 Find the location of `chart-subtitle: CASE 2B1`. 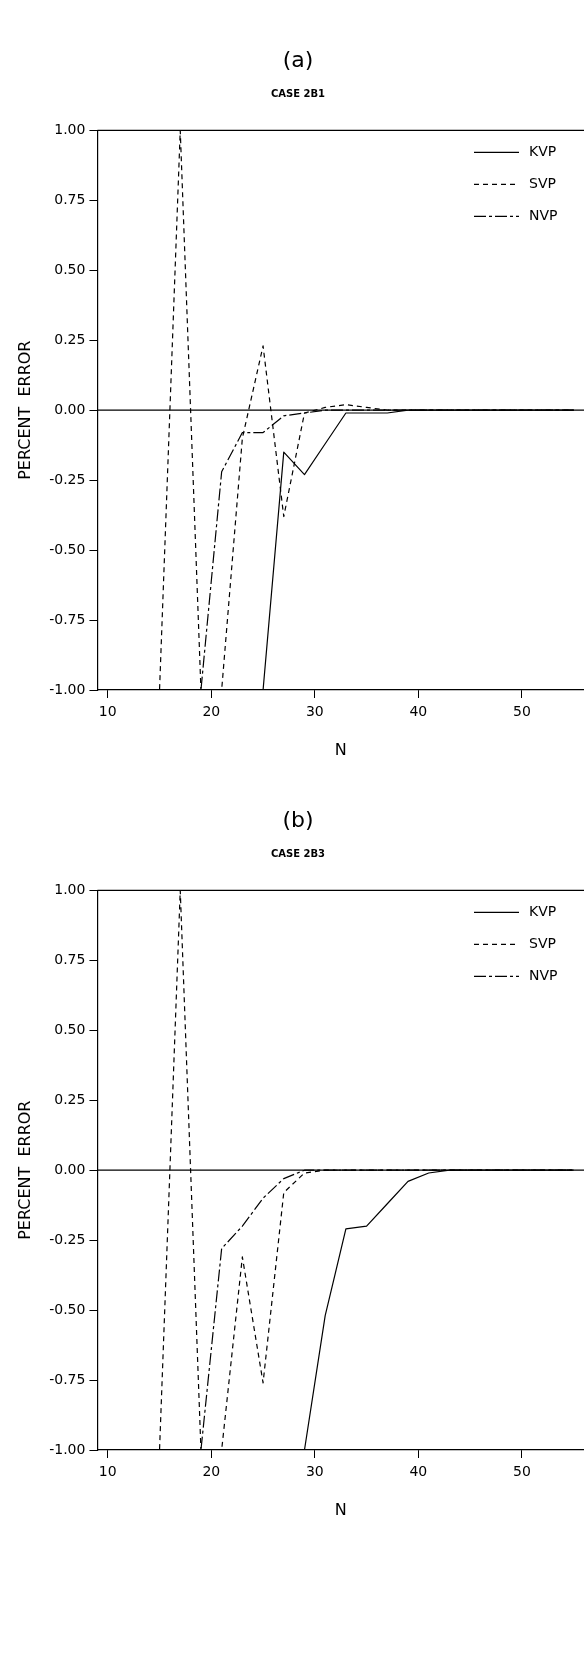

chart-subtitle: CASE 2B1 is located at coordinates (298, 93).